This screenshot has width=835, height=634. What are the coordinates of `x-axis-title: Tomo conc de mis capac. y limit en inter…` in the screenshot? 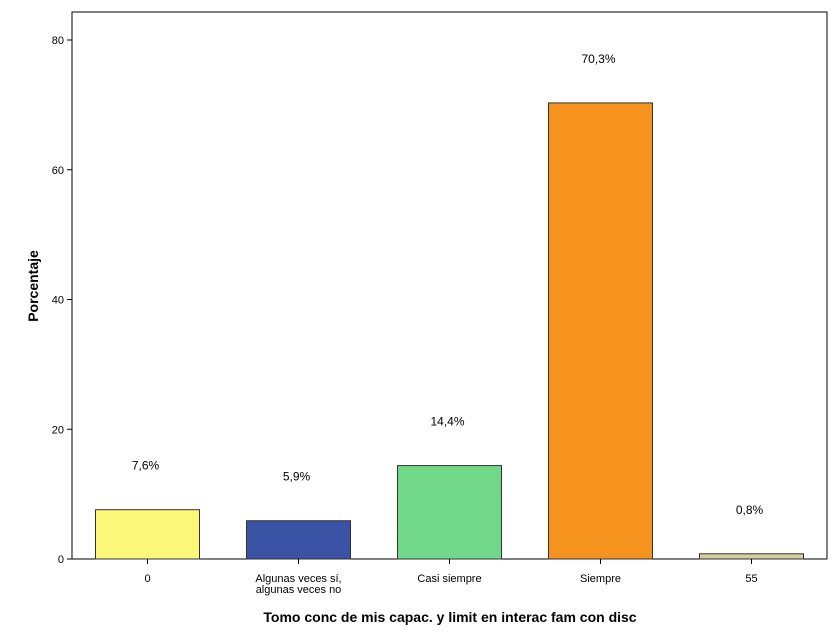 It's located at (449, 617).